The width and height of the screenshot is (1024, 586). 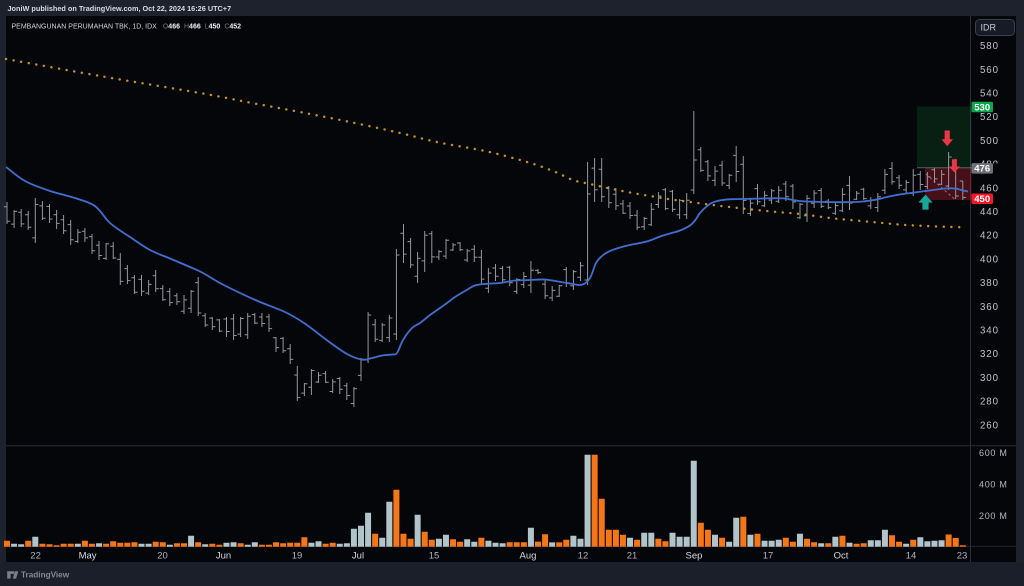 What do you see at coordinates (45, 575) in the screenshot?
I see `svg-text: TradingView` at bounding box center [45, 575].